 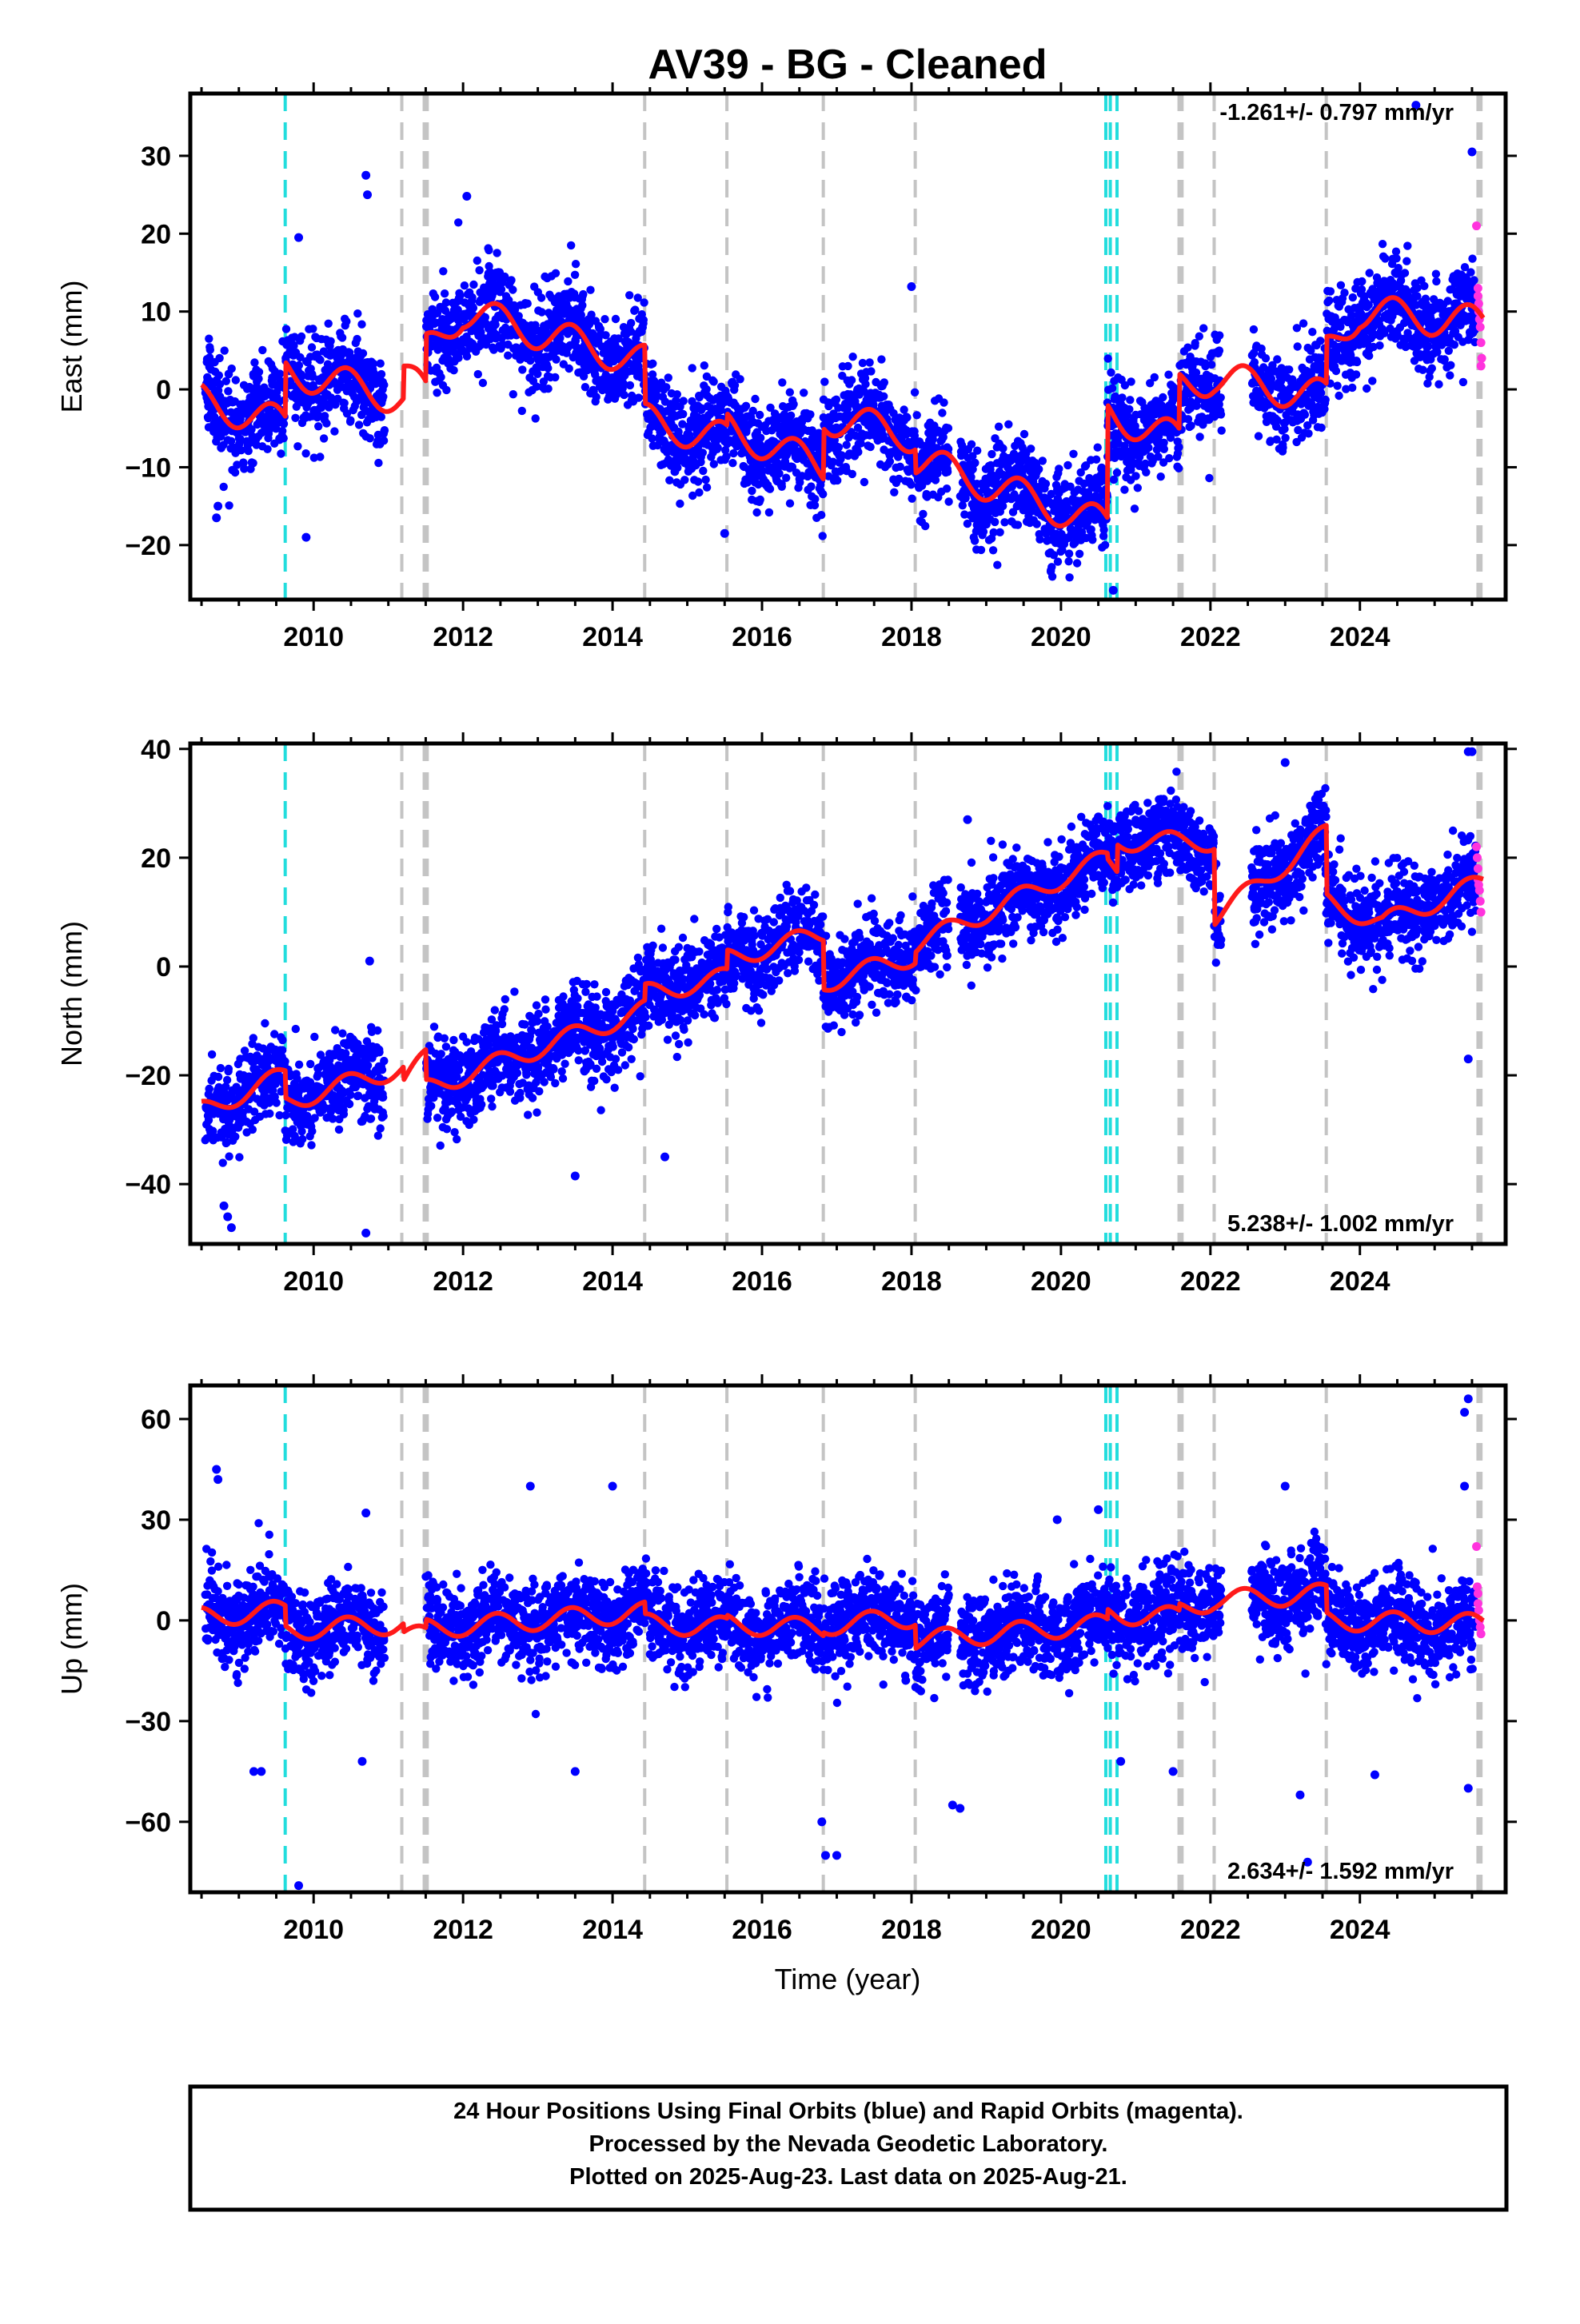 What do you see at coordinates (1476, 225) in the screenshot?
I see `rapid-orbit-point` at bounding box center [1476, 225].